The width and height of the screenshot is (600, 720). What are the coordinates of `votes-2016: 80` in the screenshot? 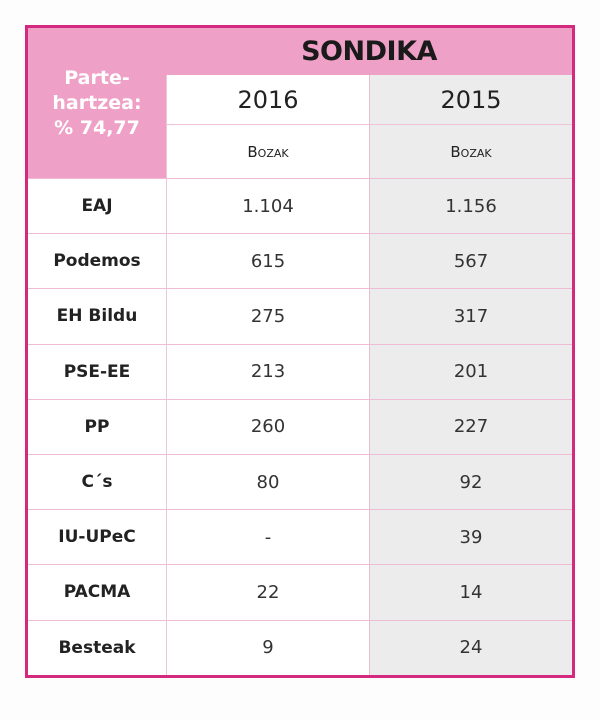 It's located at (267, 482).